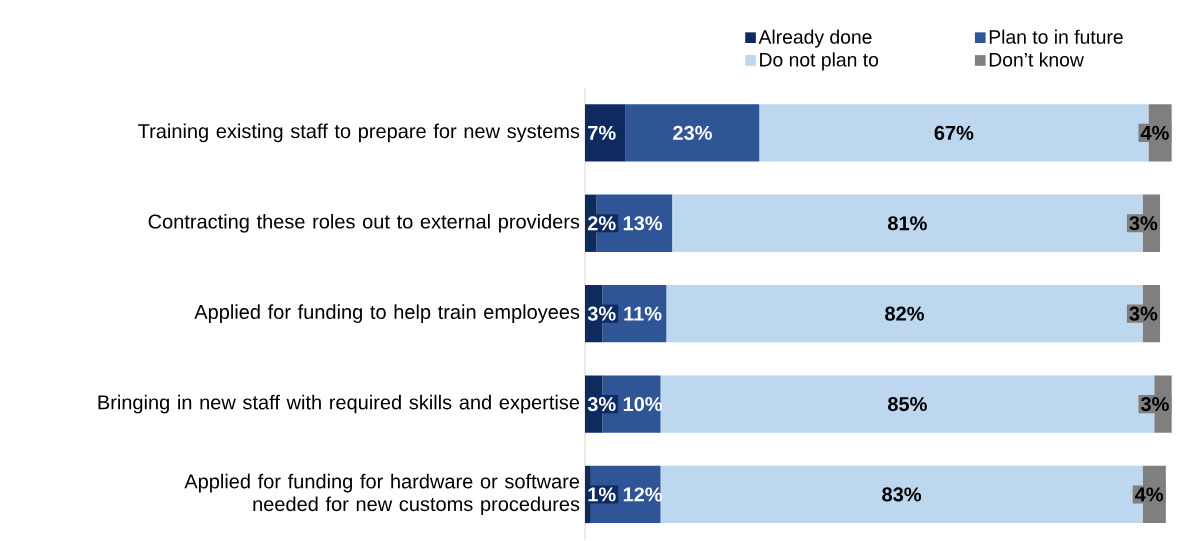  I want to click on y-tick-label: Training existing staff to prepare for new systems, so click(359, 133).